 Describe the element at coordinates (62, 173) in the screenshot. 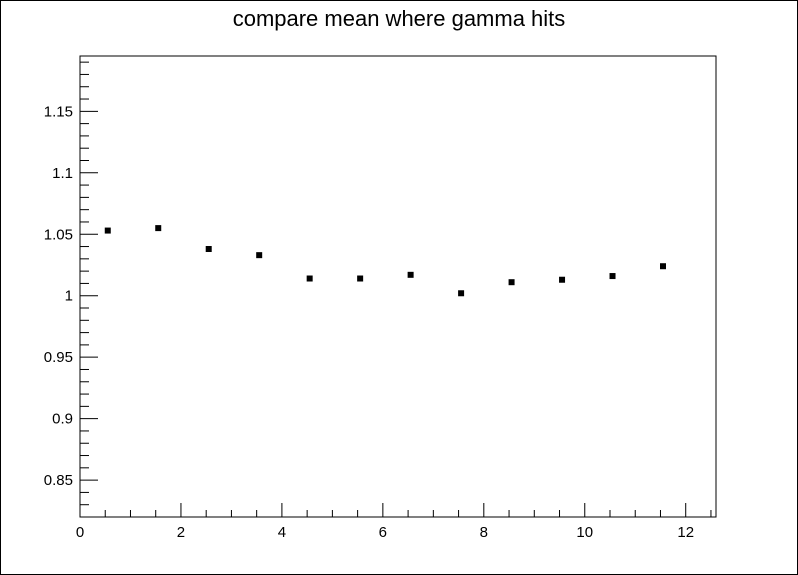

I see `y-tick-label: 1.1` at that location.